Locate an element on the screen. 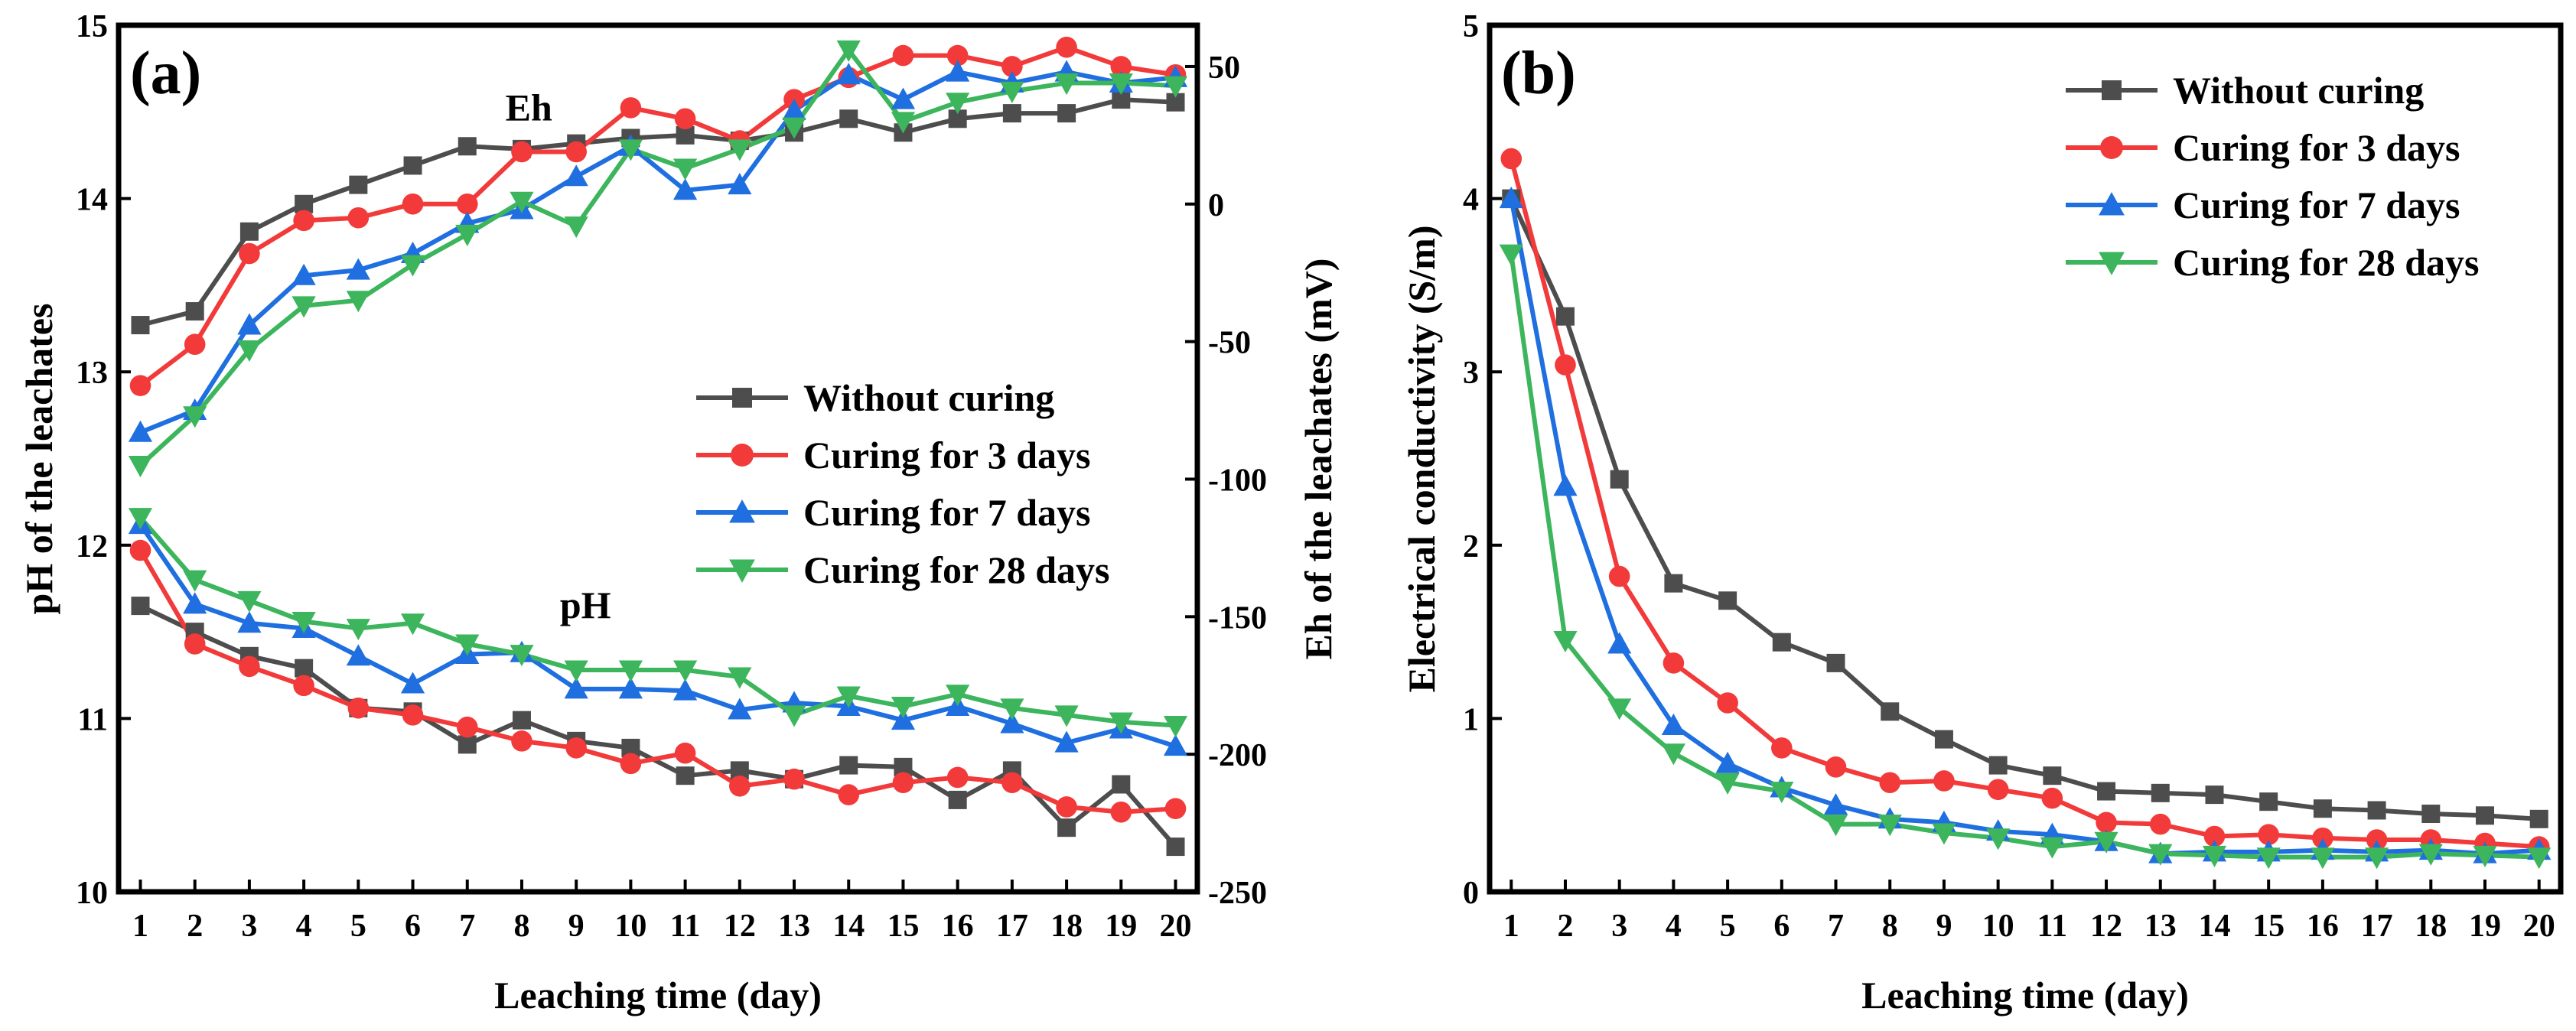  x-tick-label: 13 is located at coordinates (794, 927).